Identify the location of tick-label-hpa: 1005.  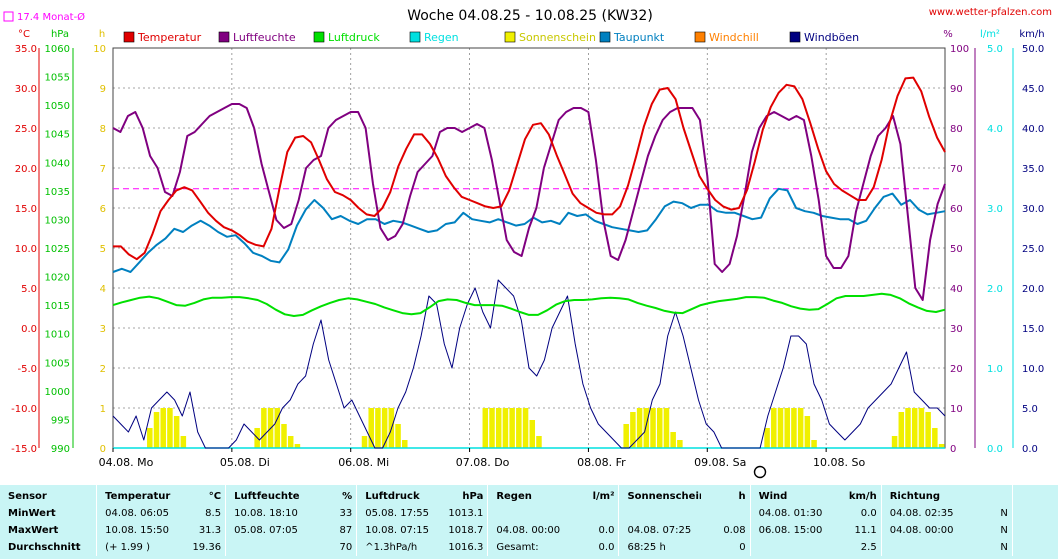
(57, 363).